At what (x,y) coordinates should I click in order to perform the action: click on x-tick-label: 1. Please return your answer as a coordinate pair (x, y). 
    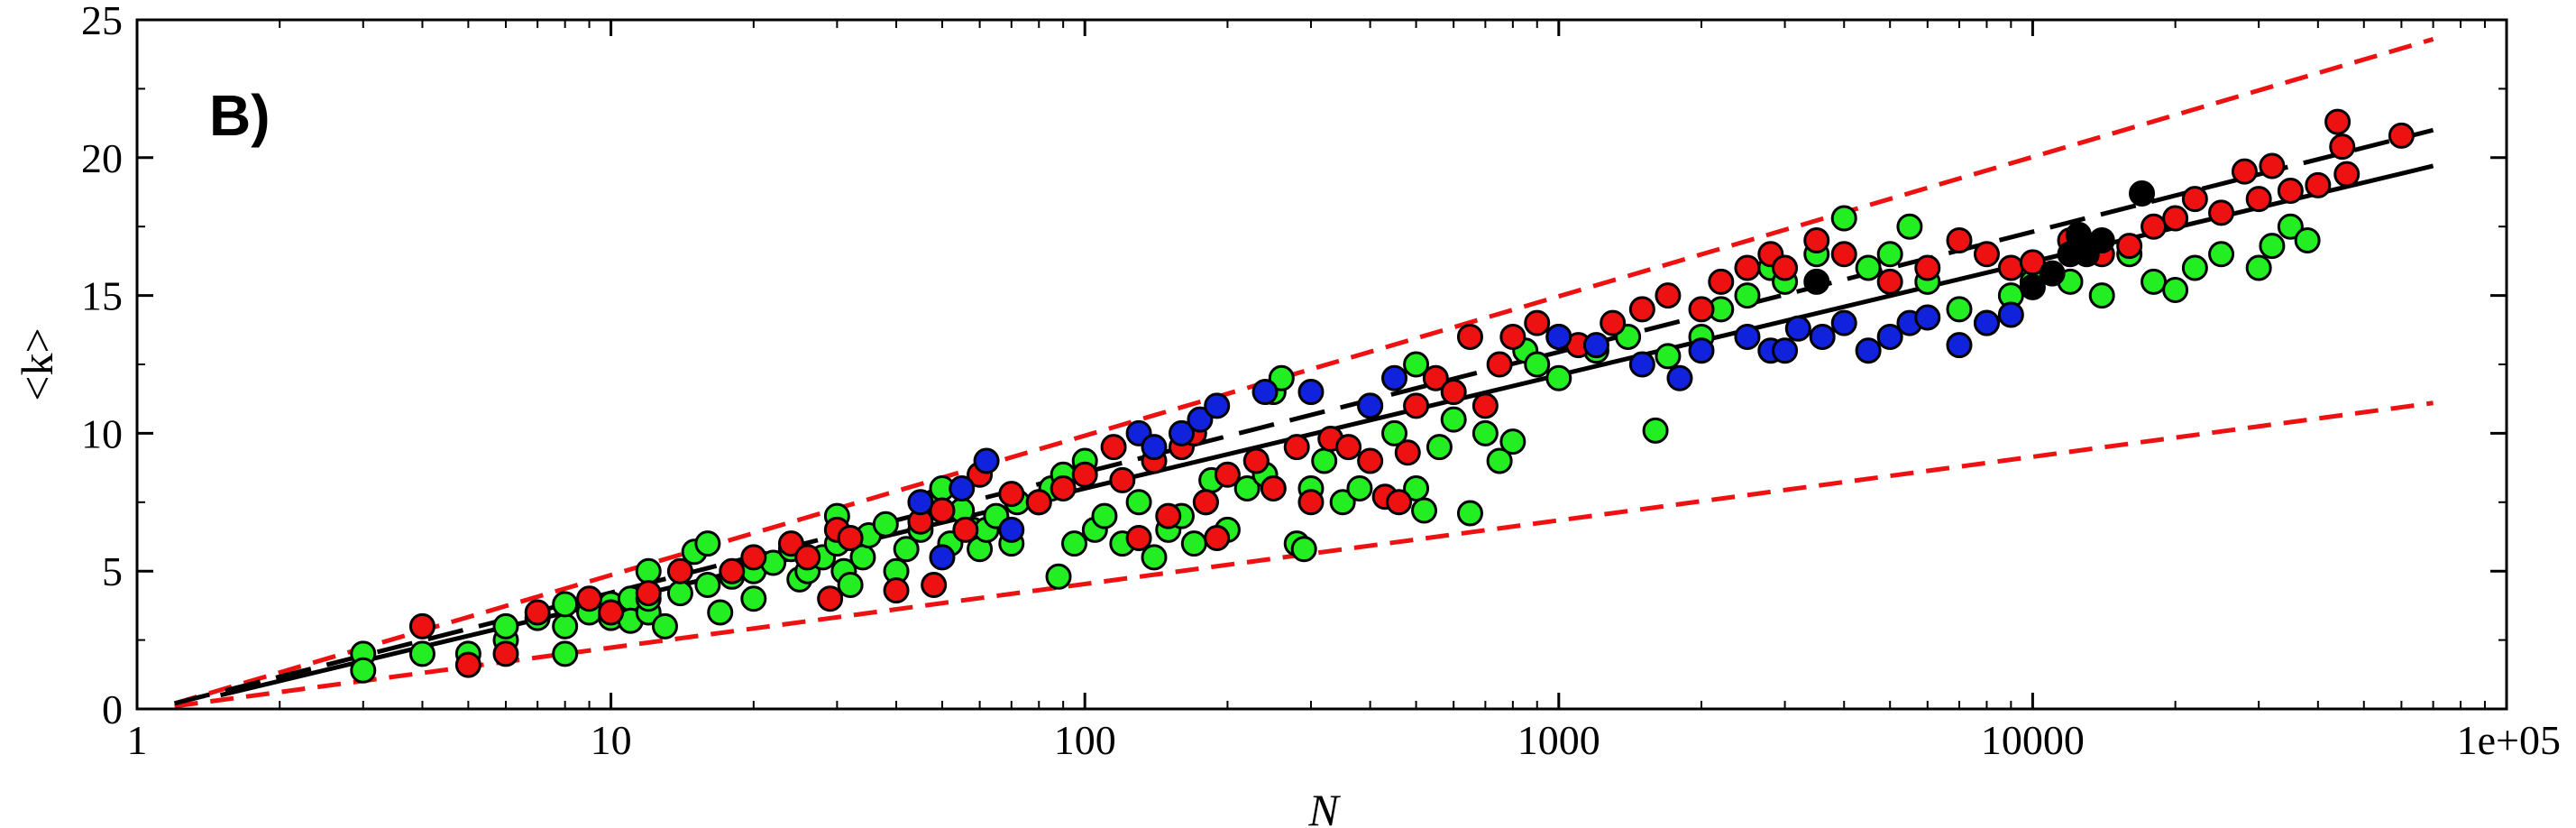
    Looking at the image, I should click on (137, 740).